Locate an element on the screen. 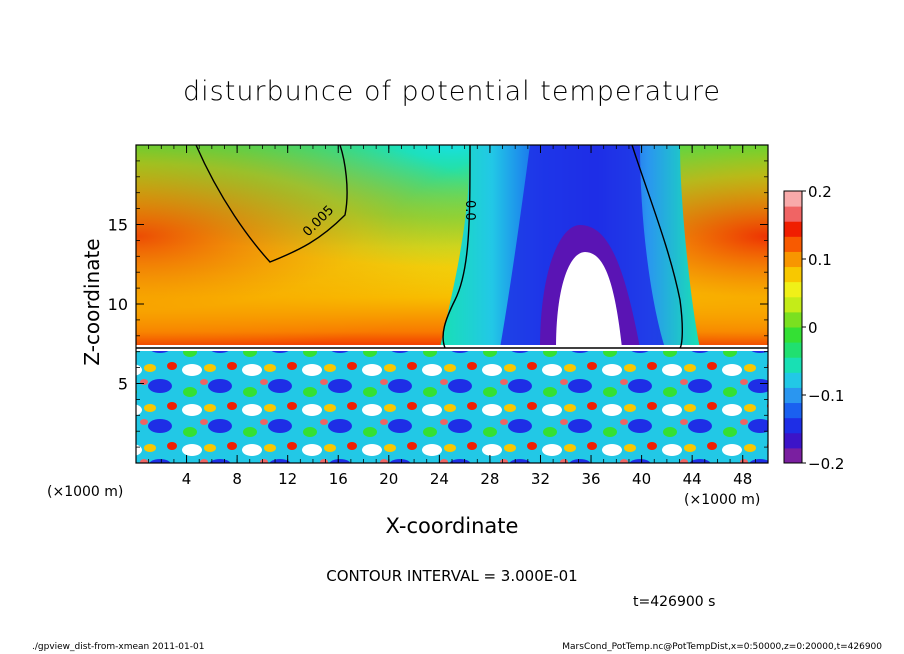 The image size is (904, 654). x-tick-label: 16 is located at coordinates (338, 479).